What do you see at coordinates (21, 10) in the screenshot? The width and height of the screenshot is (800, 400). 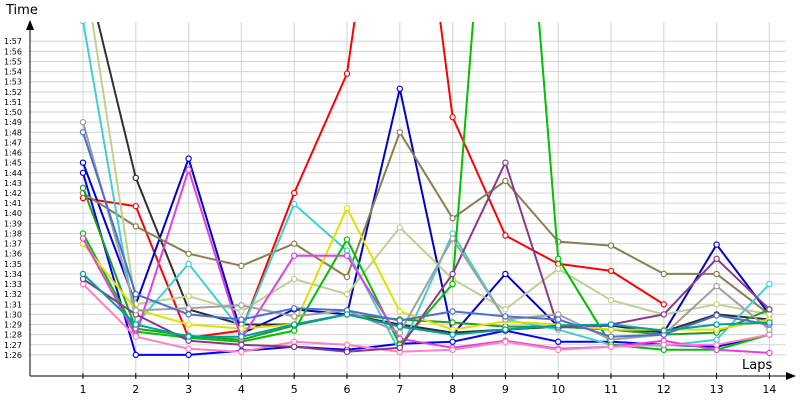 I see `y-axis-label: Time` at bounding box center [21, 10].